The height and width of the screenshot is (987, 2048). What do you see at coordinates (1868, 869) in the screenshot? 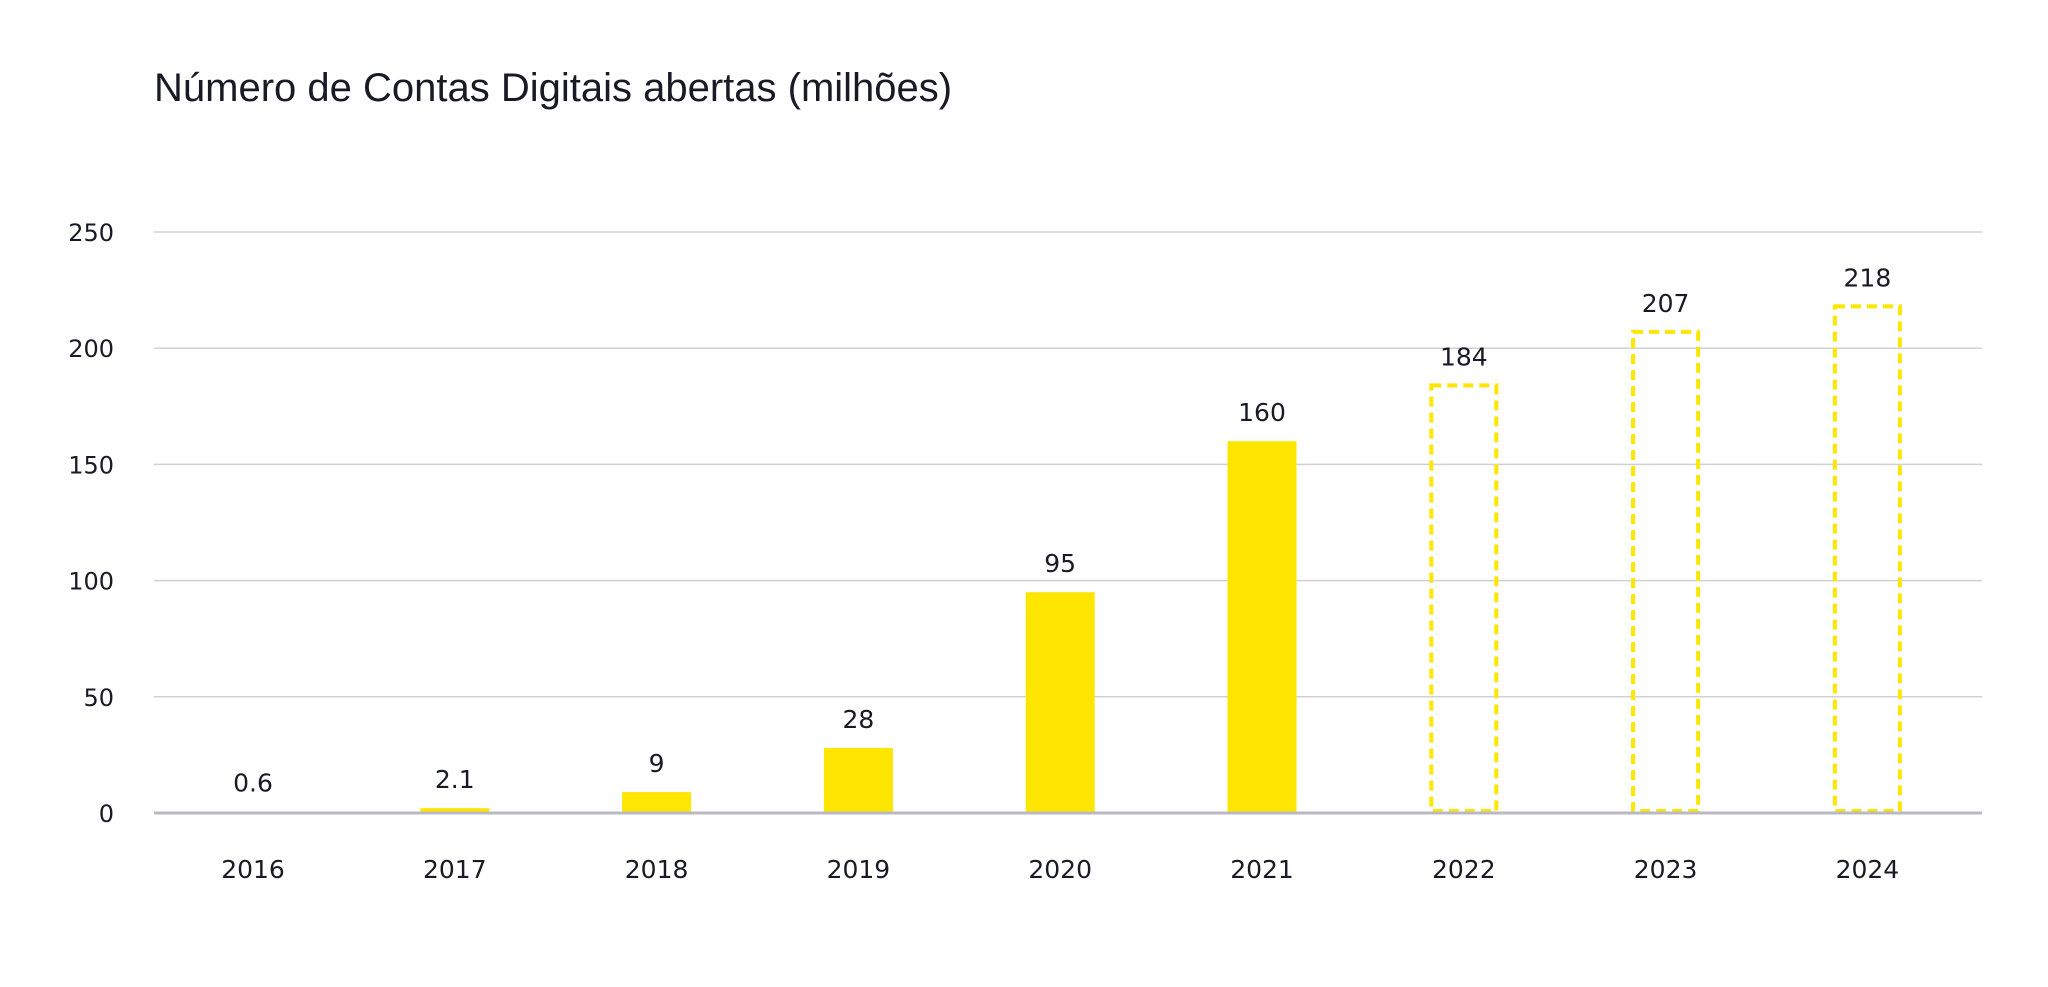
I see `x-tick-label: 2024` at bounding box center [1868, 869].